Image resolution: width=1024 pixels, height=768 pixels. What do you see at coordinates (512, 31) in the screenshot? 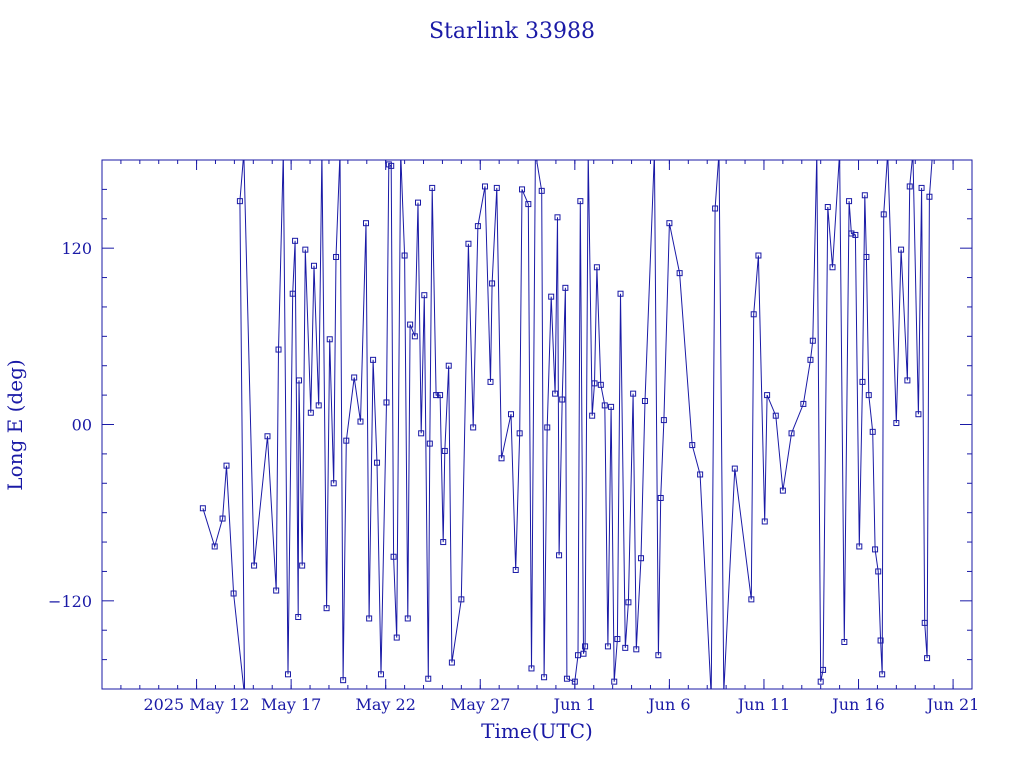
I see `chart-title: Starlink 33988` at bounding box center [512, 31].